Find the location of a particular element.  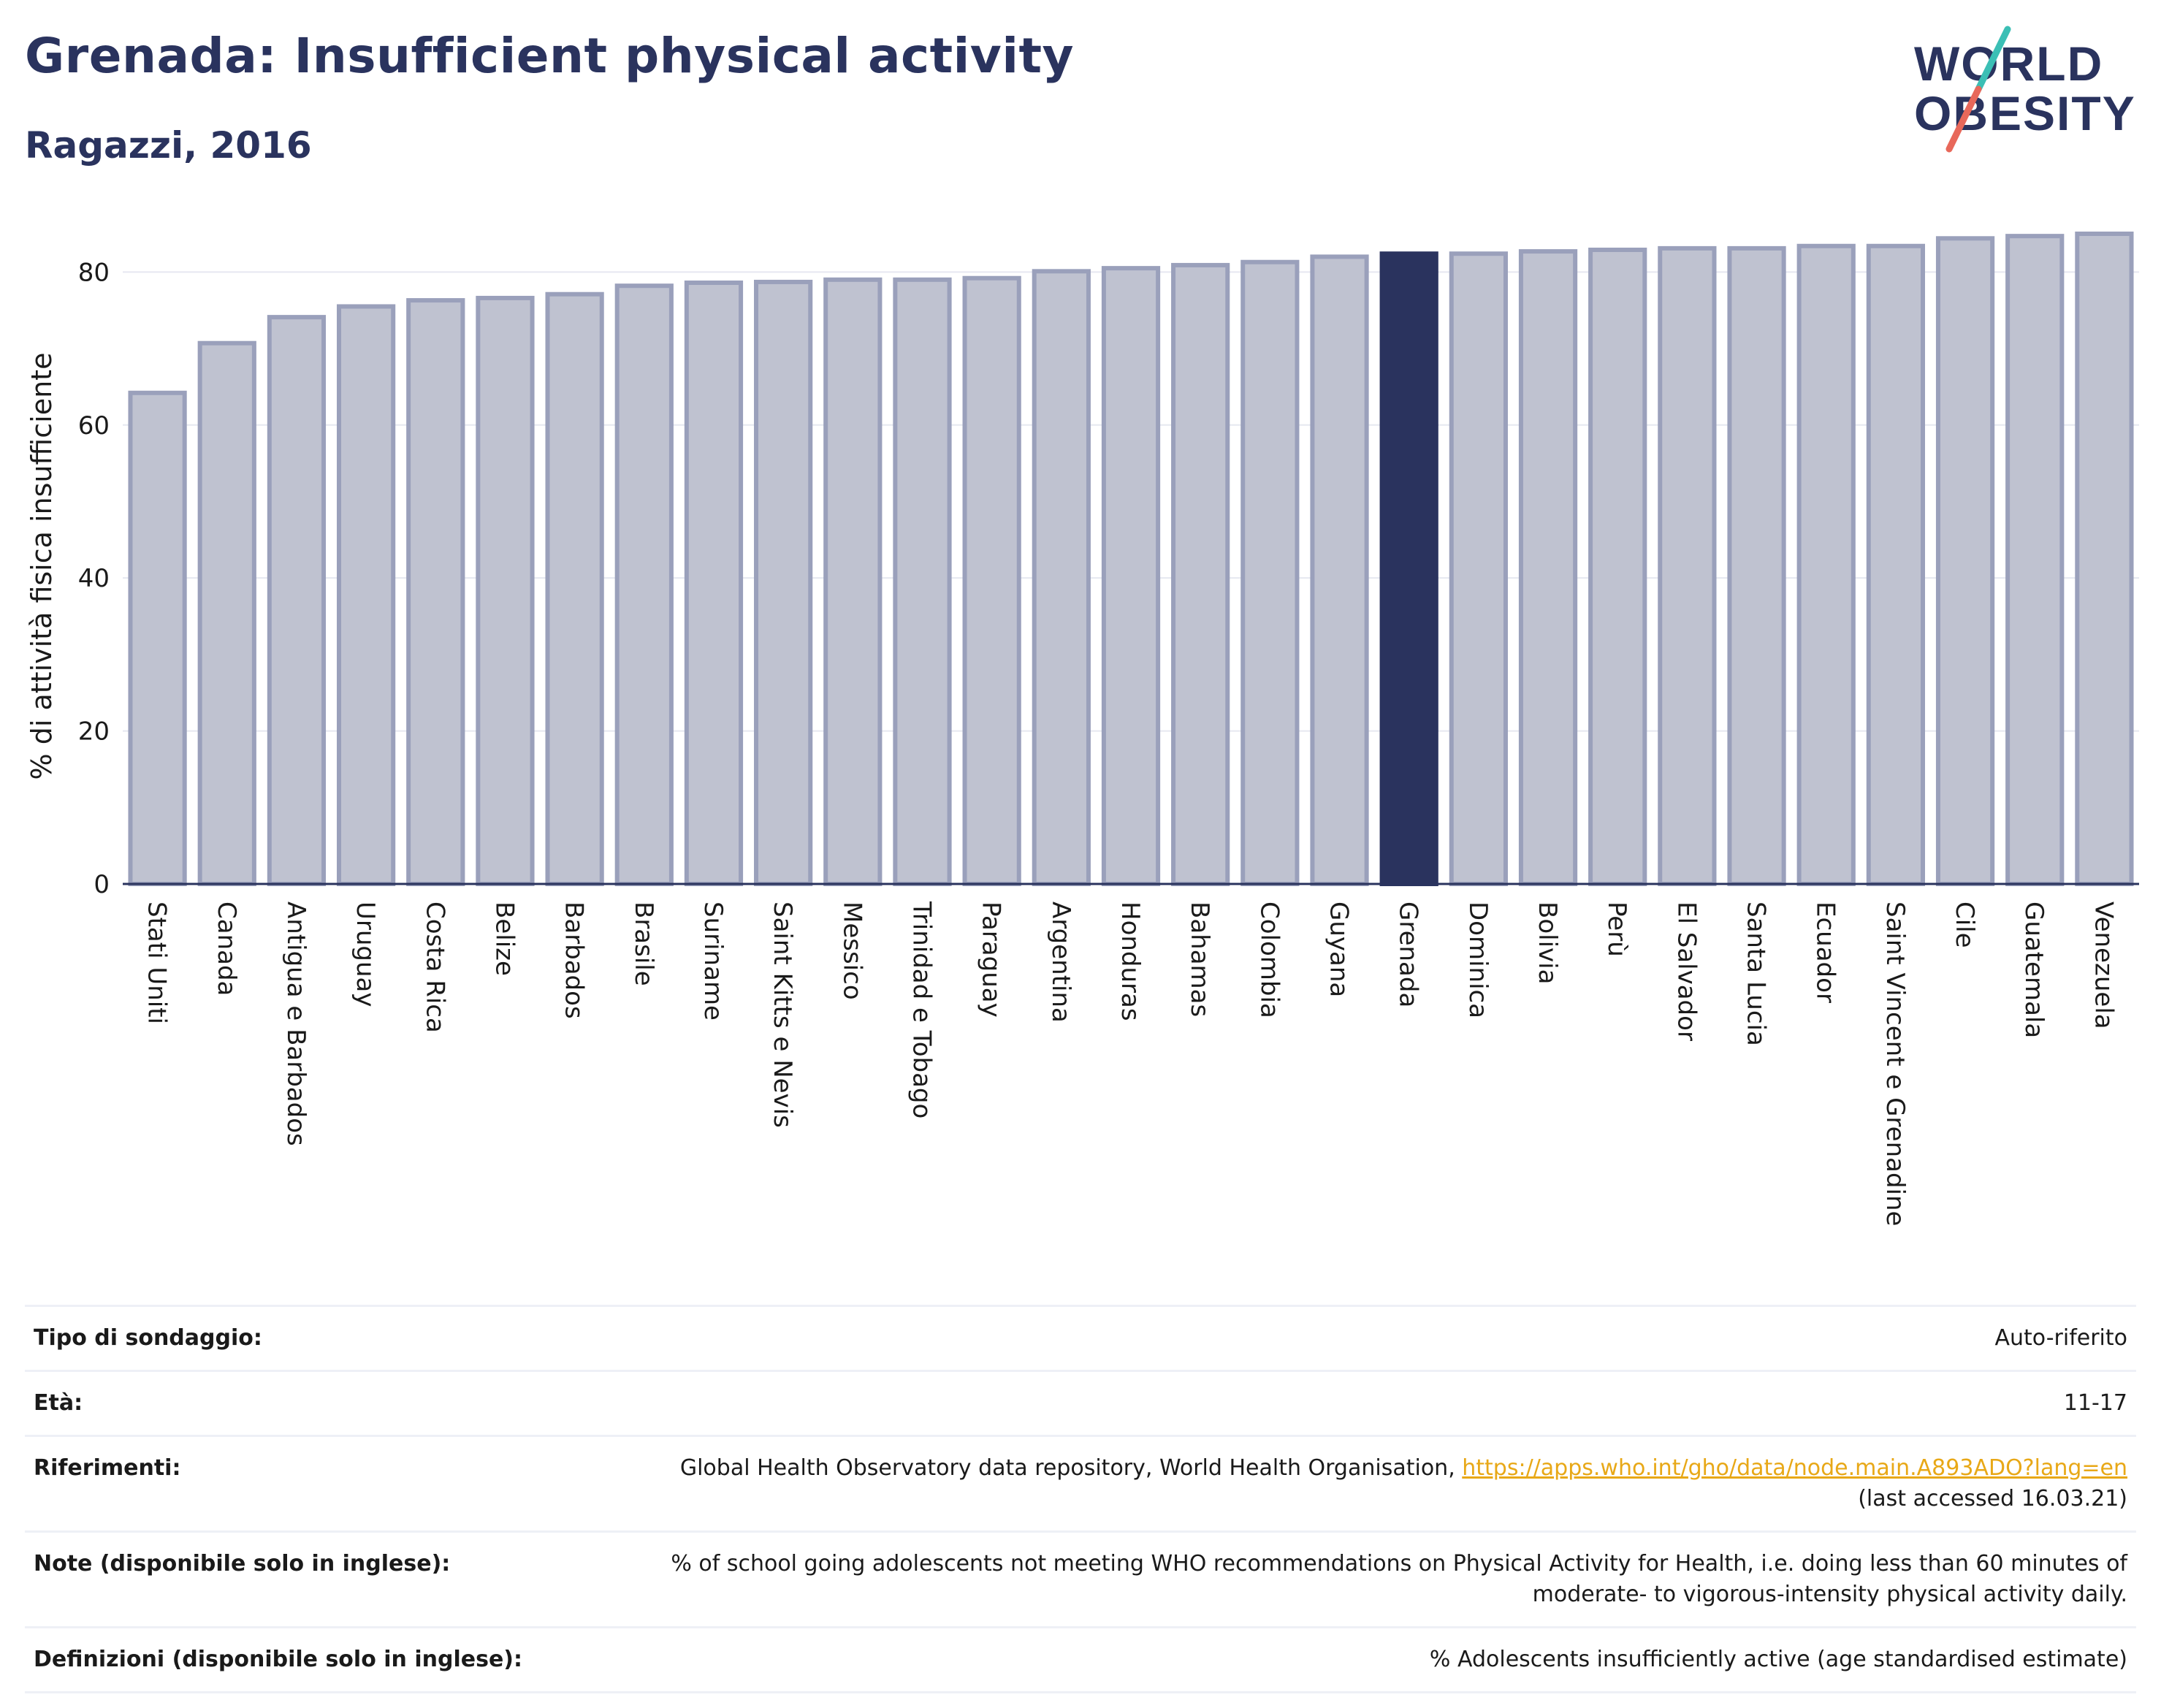

info-value: Auto-riferito is located at coordinates (1352, 1338).